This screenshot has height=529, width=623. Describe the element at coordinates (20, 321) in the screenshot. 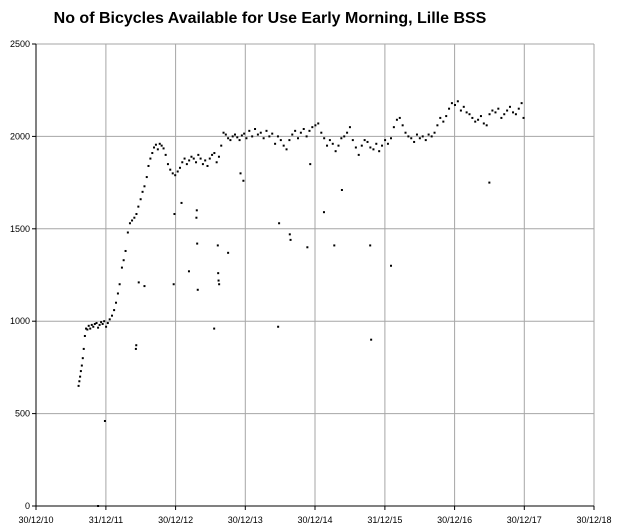

I see `y-tick-label: 1000` at that location.